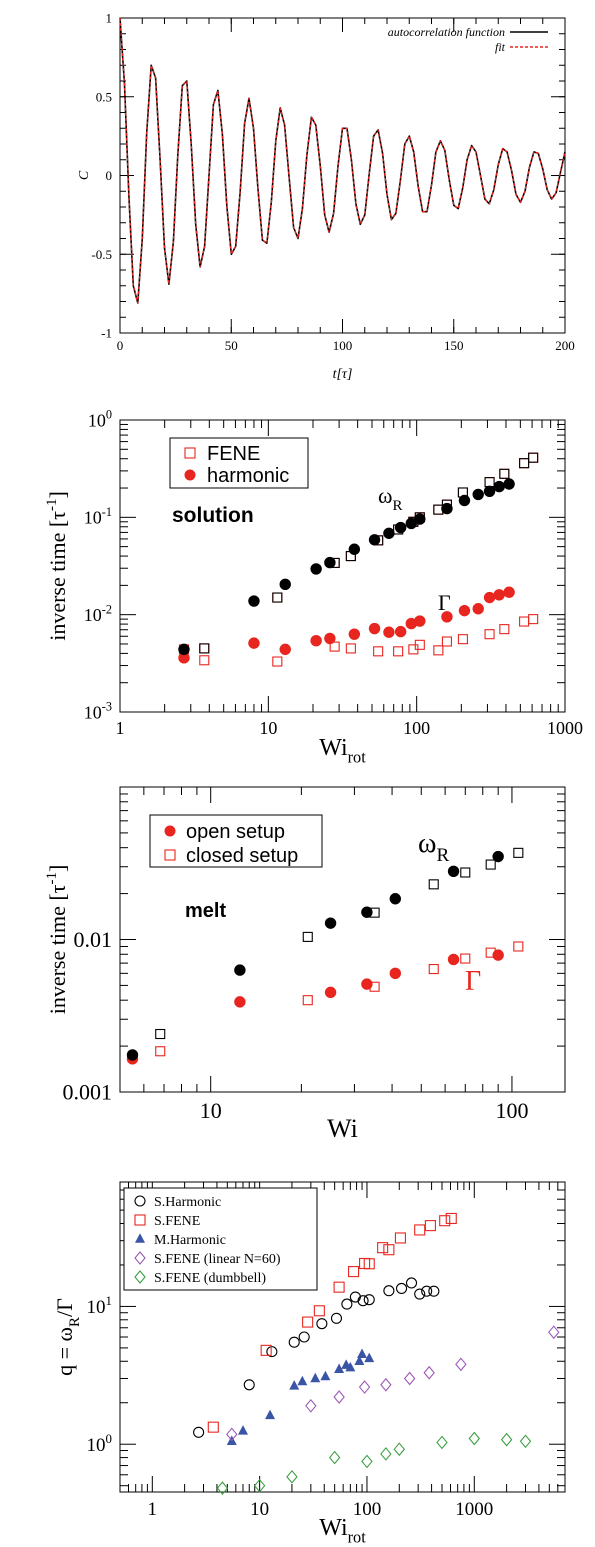 Image resolution: width=595 pixels, height=1547 pixels. What do you see at coordinates (213, 515) in the screenshot?
I see `text-span: solution` at bounding box center [213, 515].